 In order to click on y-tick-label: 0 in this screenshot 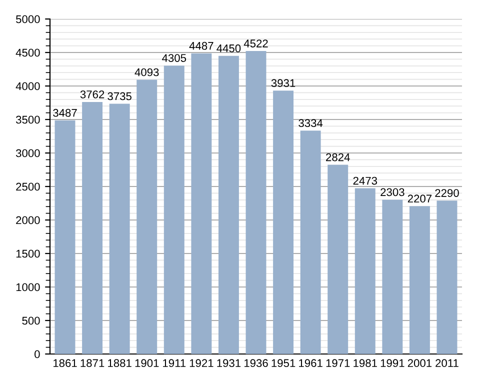, I will do `click(37, 354)`.